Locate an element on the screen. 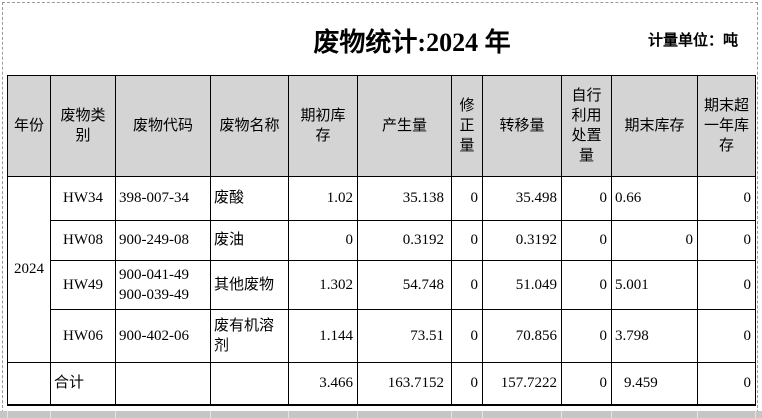 This screenshot has width=762, height=418. cell-category: HW08 is located at coordinates (83, 240).